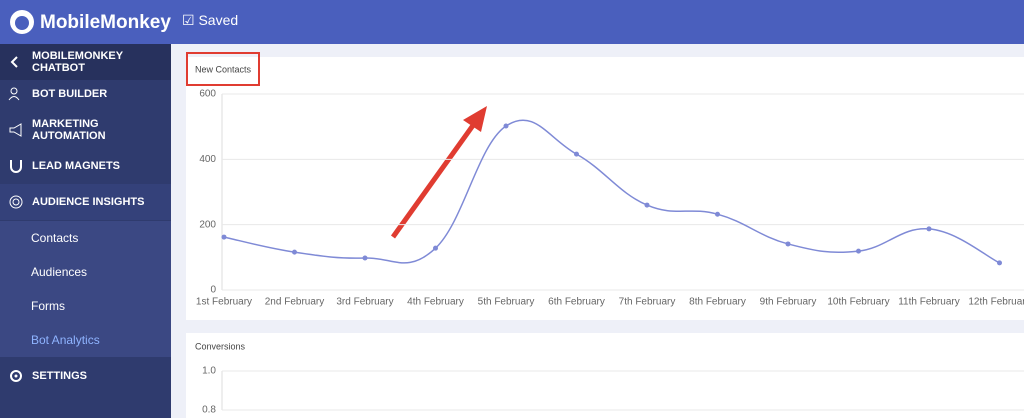 The image size is (1024, 418). I want to click on nav-item: LEAD MAGNETS, so click(85, 166).